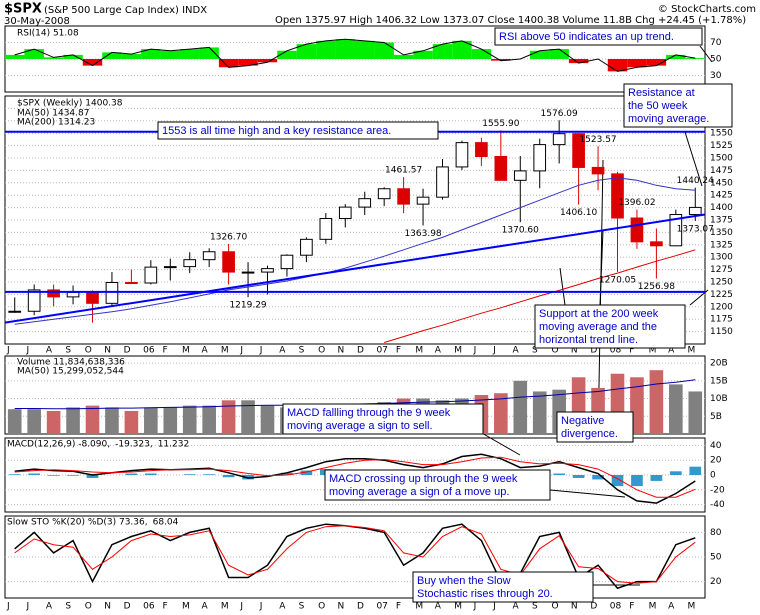 This screenshot has height=615, width=760. What do you see at coordinates (707, 9) in the screenshot?
I see `credit: © StockCharts.com` at bounding box center [707, 9].